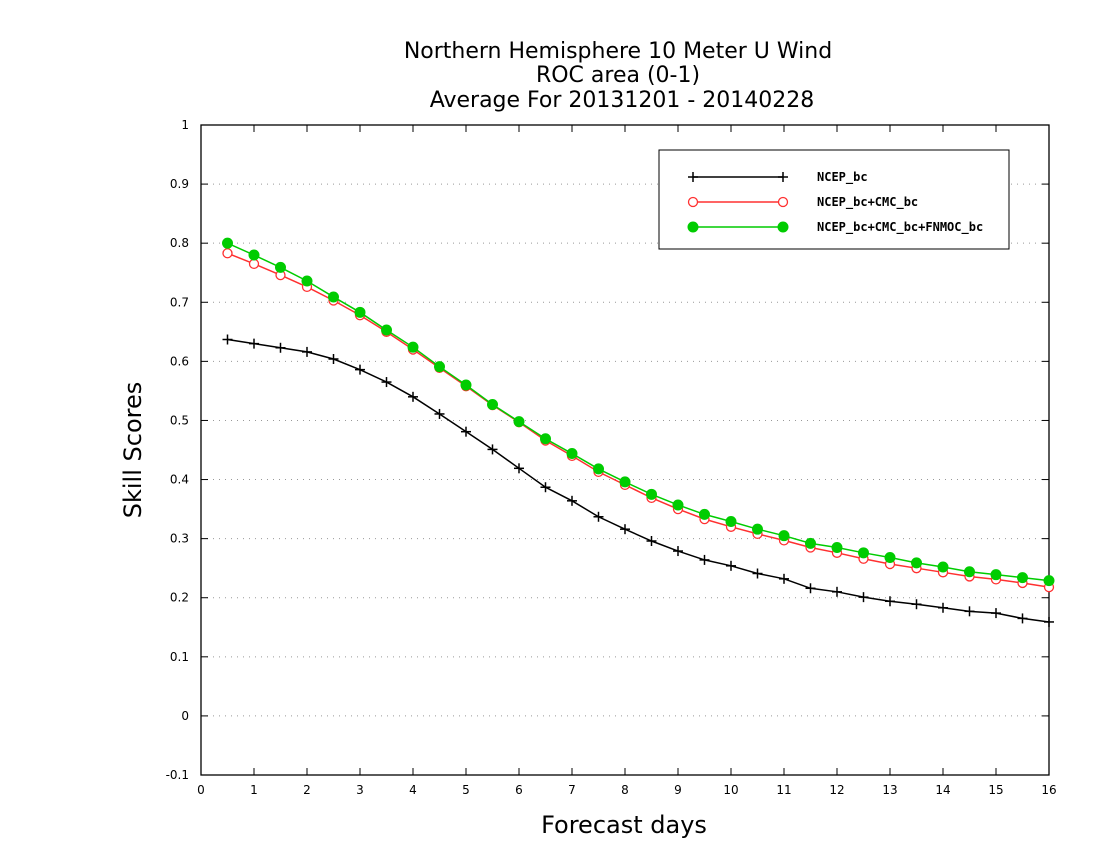  Describe the element at coordinates (179, 420) in the screenshot. I see `y-tick-label: 0.5` at that location.